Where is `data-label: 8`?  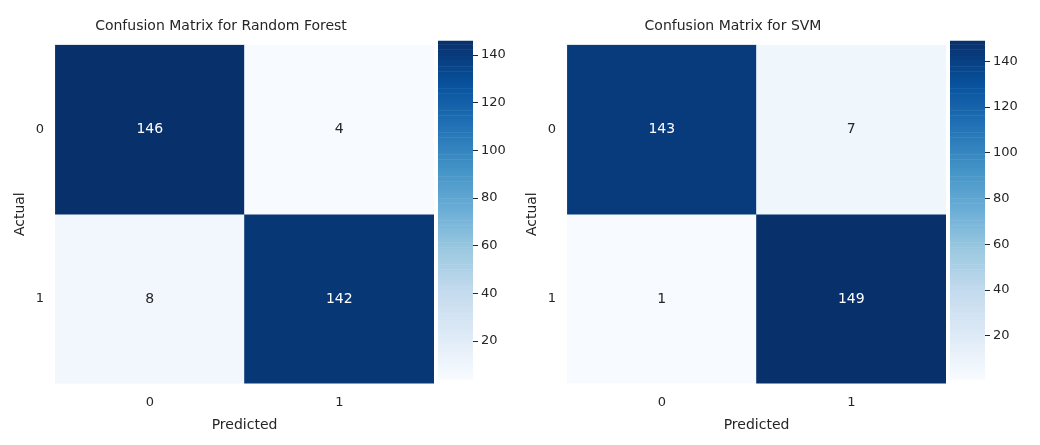 data-label: 8 is located at coordinates (150, 297).